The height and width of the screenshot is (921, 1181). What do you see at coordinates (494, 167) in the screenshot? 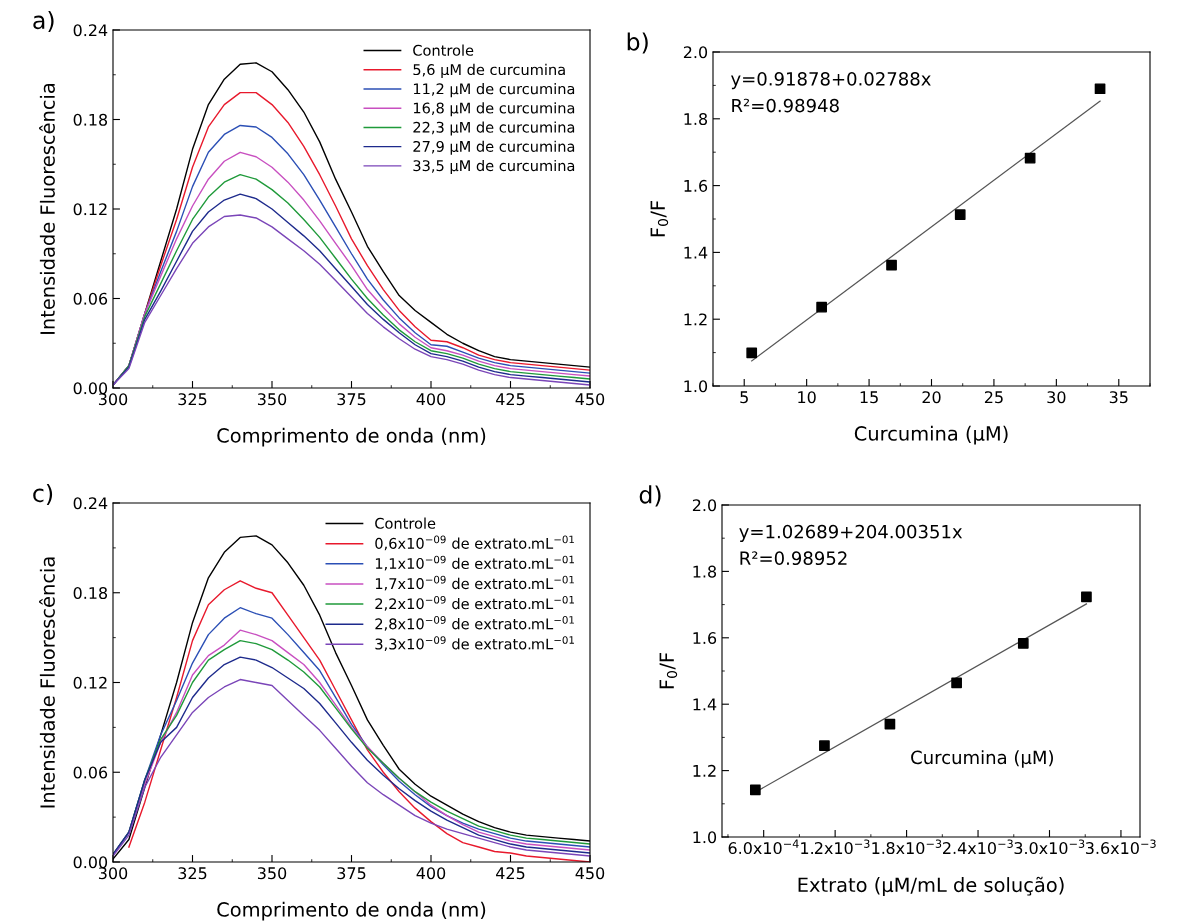
I see `legend-label: 33,5 µM de curcumina` at bounding box center [494, 167].